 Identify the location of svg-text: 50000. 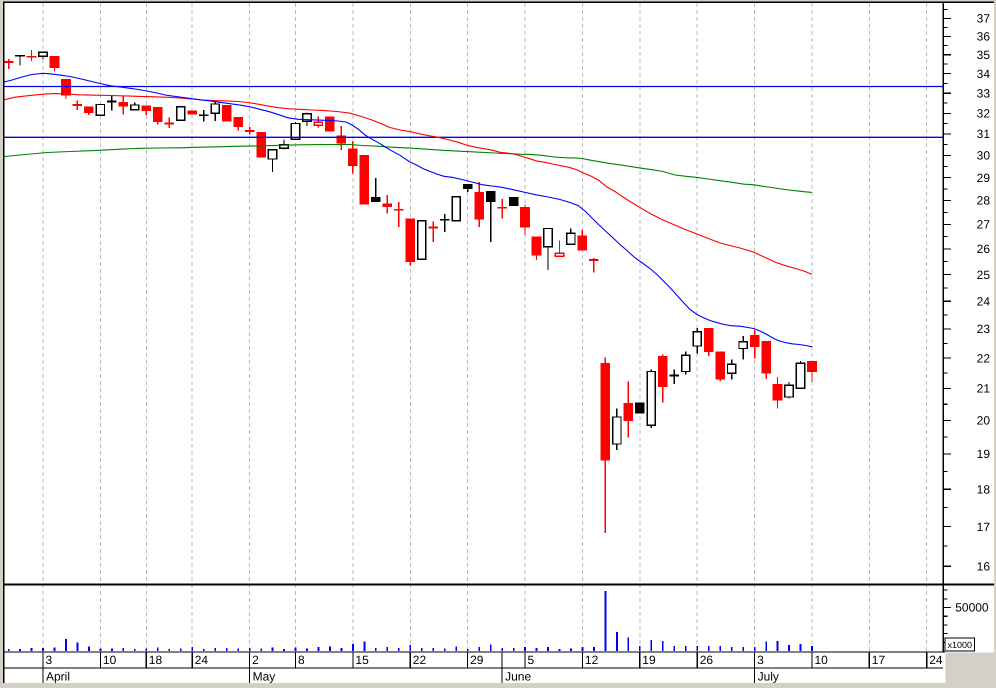
(972, 608).